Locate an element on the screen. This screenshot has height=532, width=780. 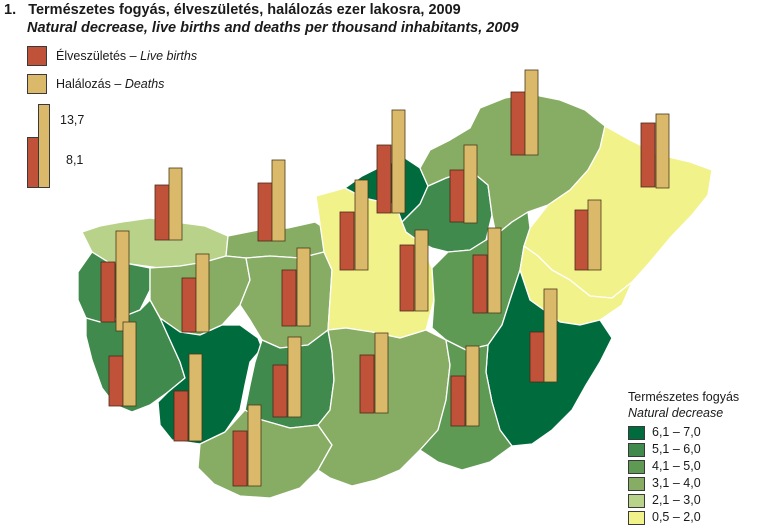
class-label: 4,1 – 5,0 is located at coordinates (676, 466).